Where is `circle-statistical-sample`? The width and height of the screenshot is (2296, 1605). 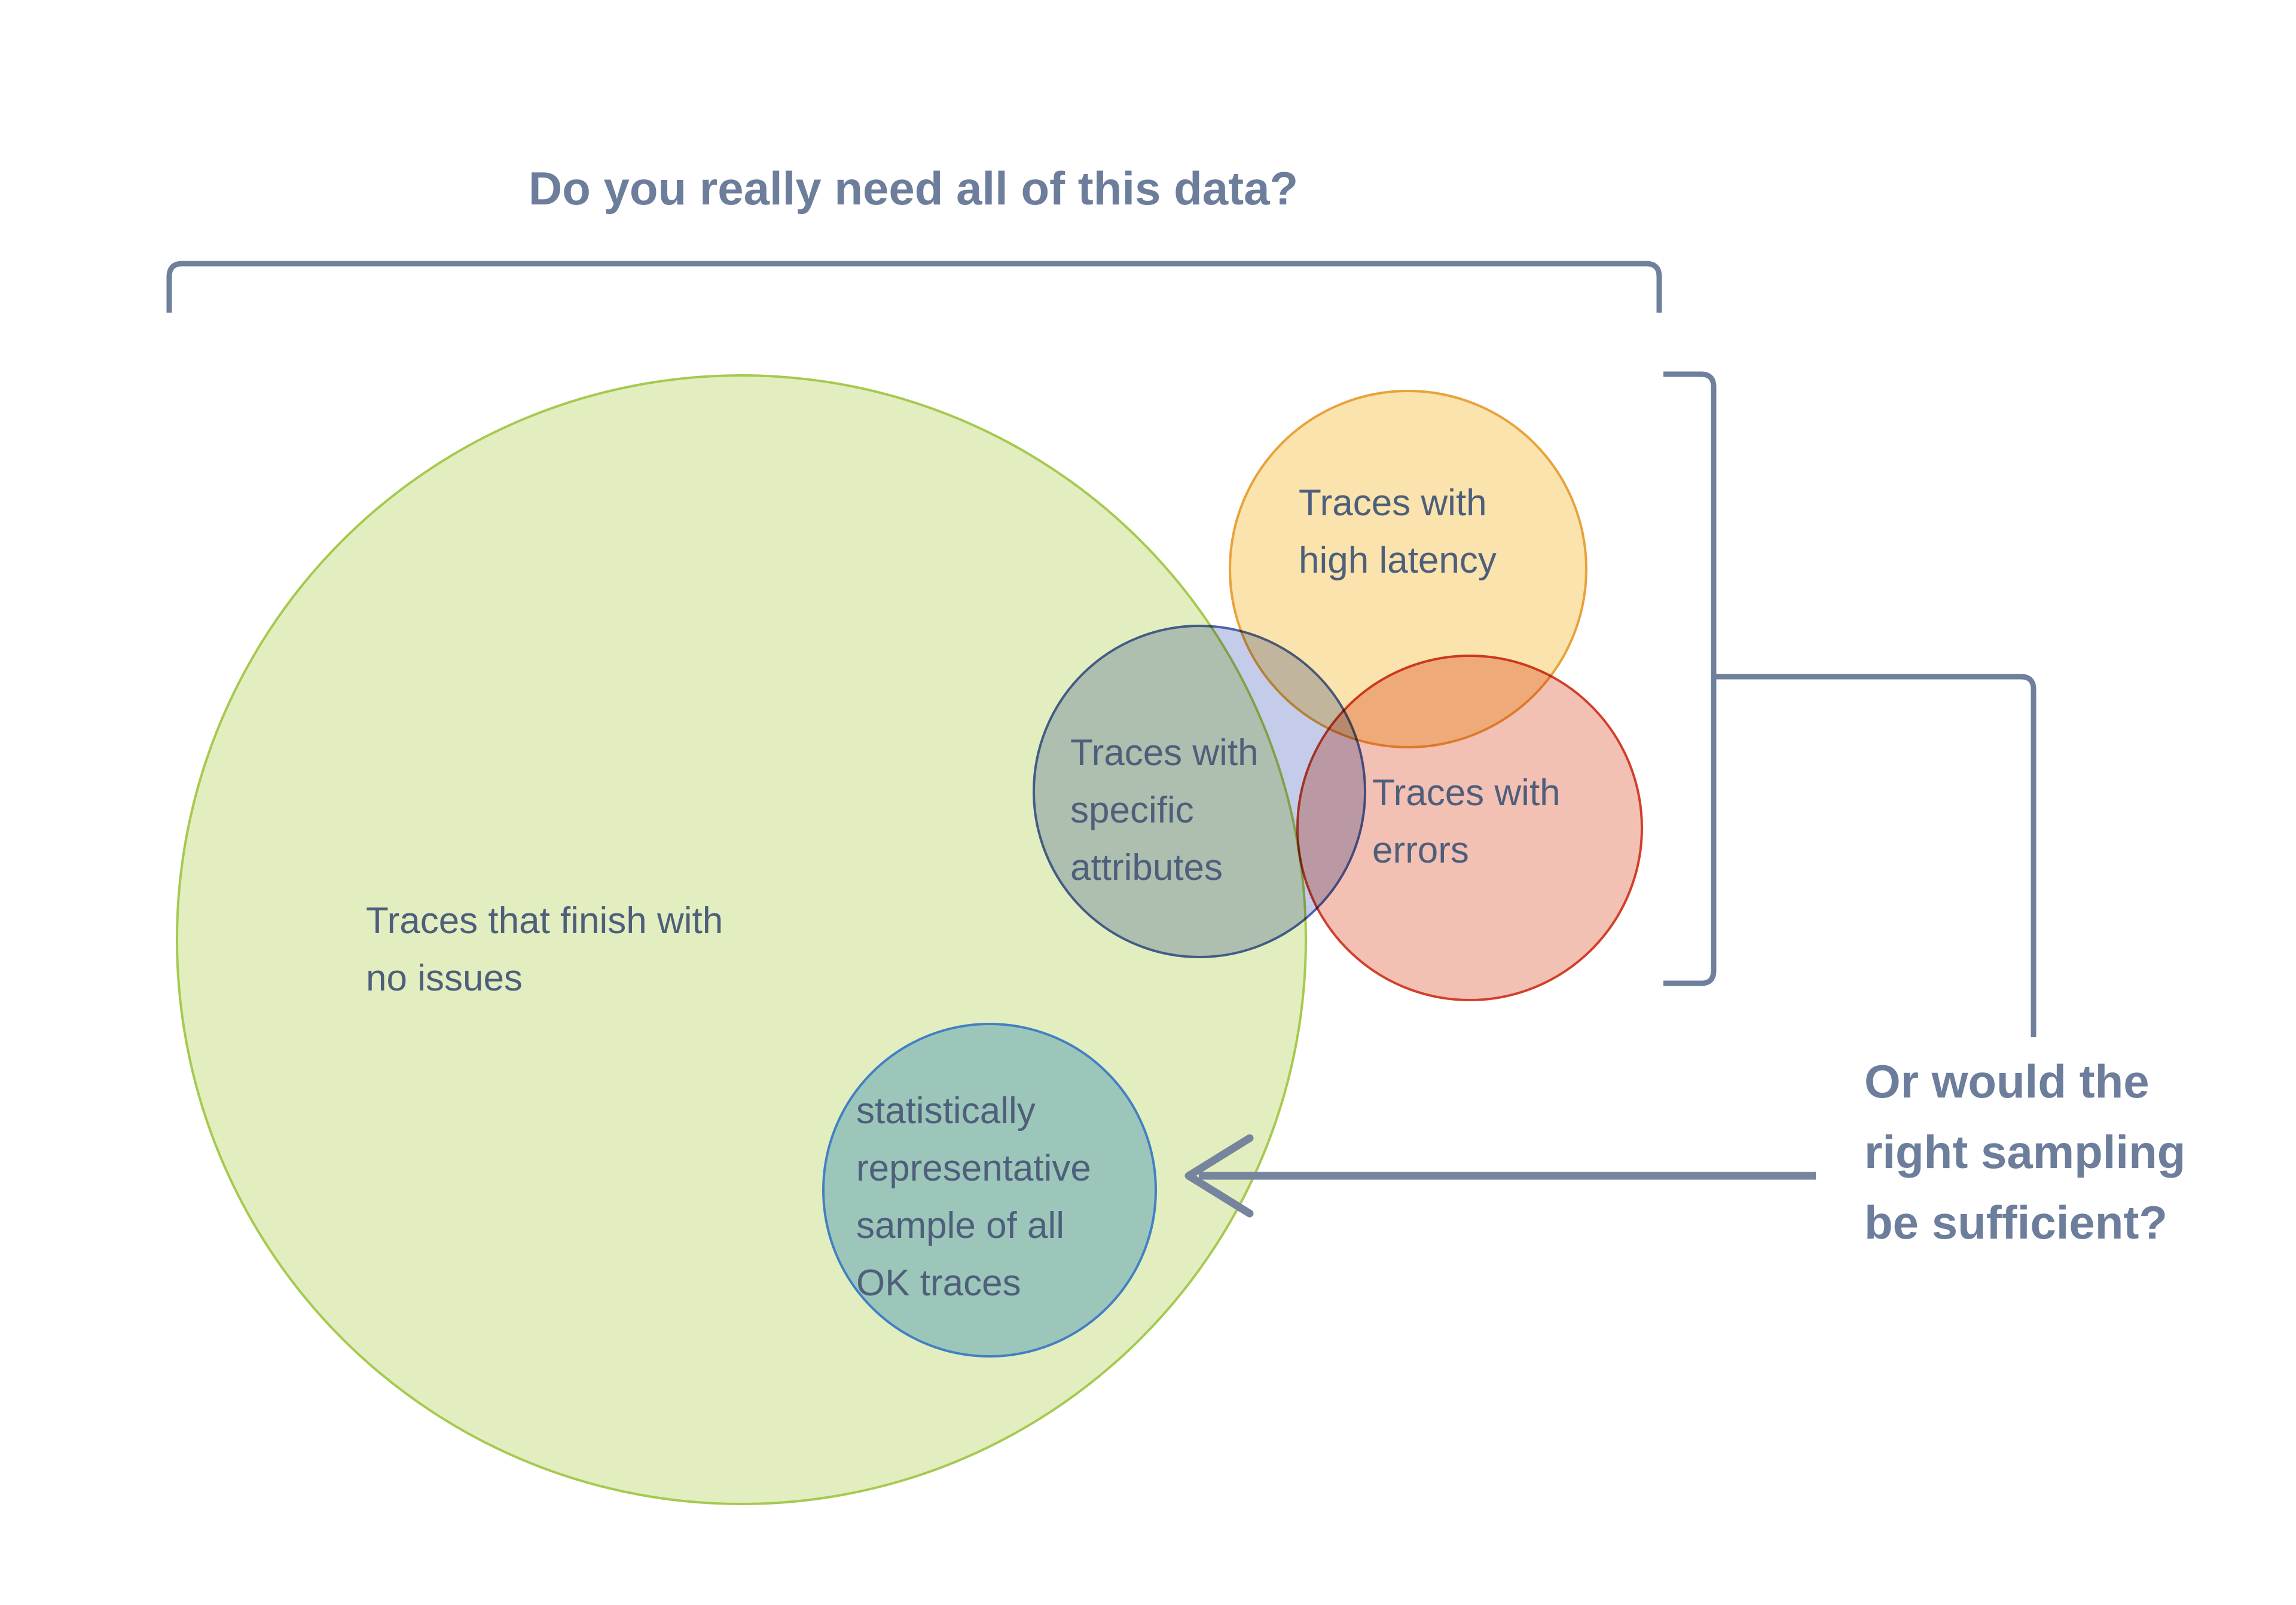 circle-statistical-sample is located at coordinates (989, 1190).